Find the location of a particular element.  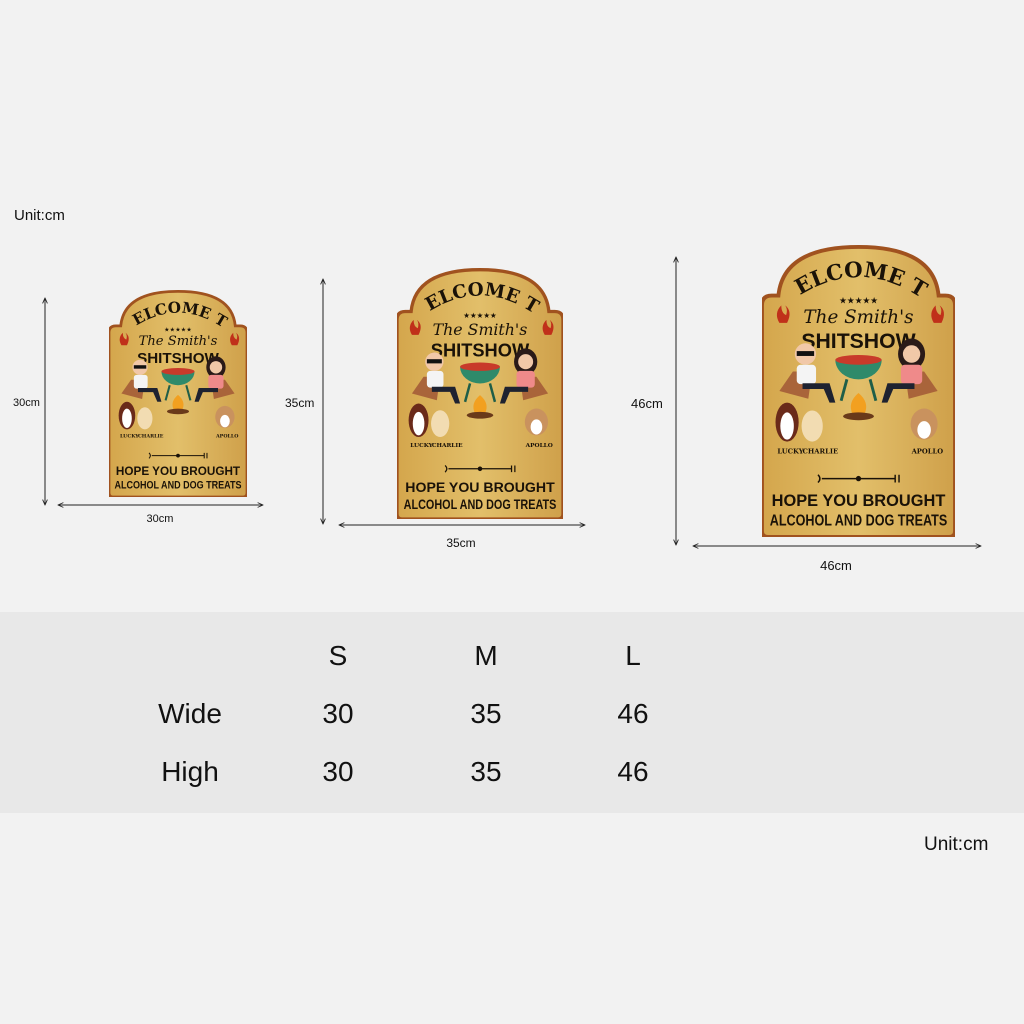

width-label-l: 46cm is located at coordinates (836, 565).